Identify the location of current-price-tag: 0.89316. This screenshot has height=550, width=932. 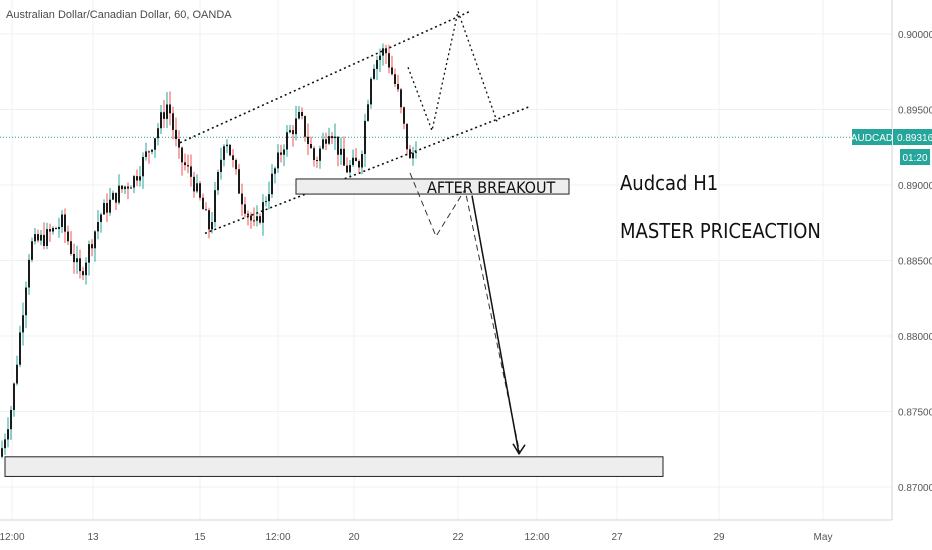
(912, 137).